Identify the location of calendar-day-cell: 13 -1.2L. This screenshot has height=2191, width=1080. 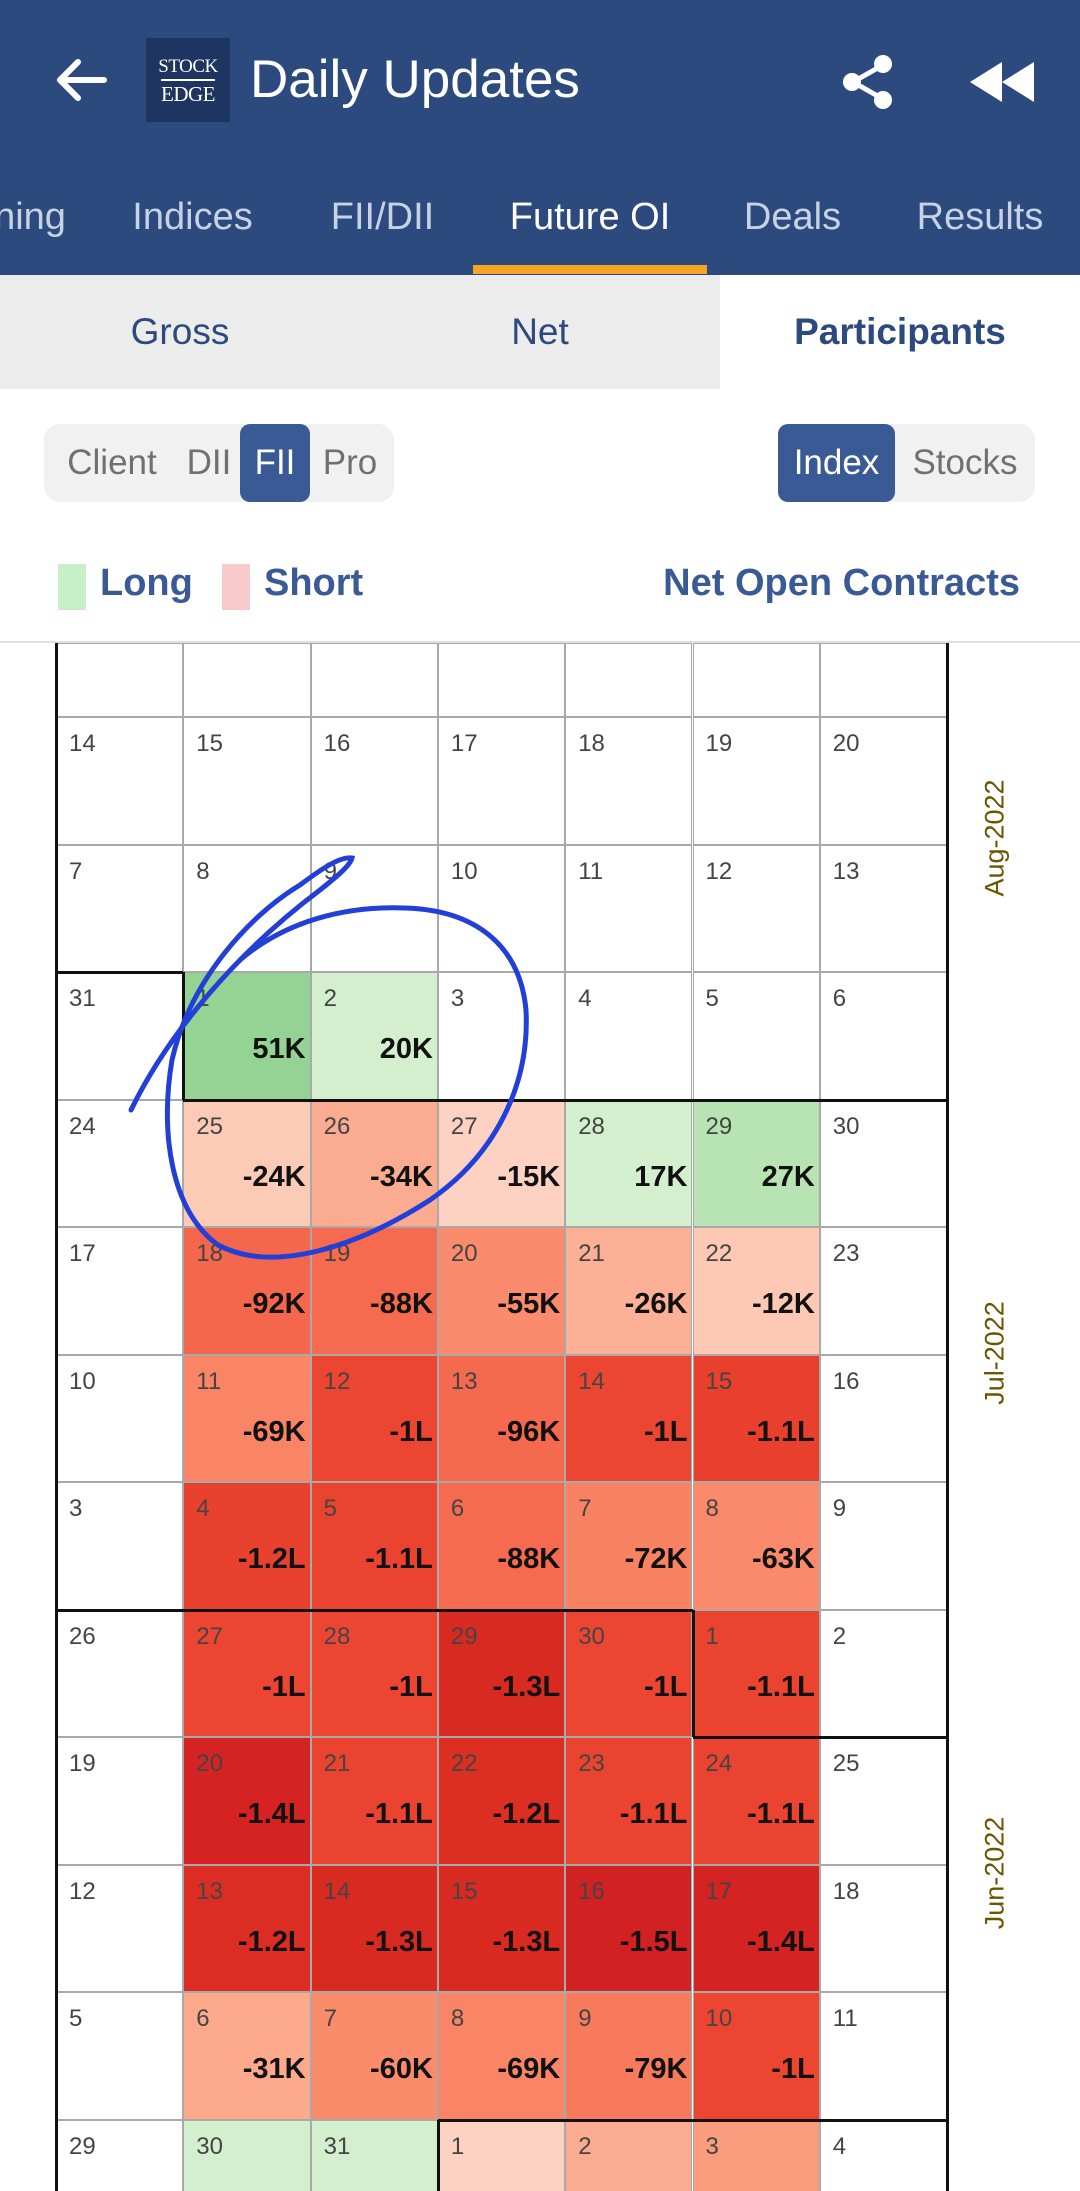
(247, 1928).